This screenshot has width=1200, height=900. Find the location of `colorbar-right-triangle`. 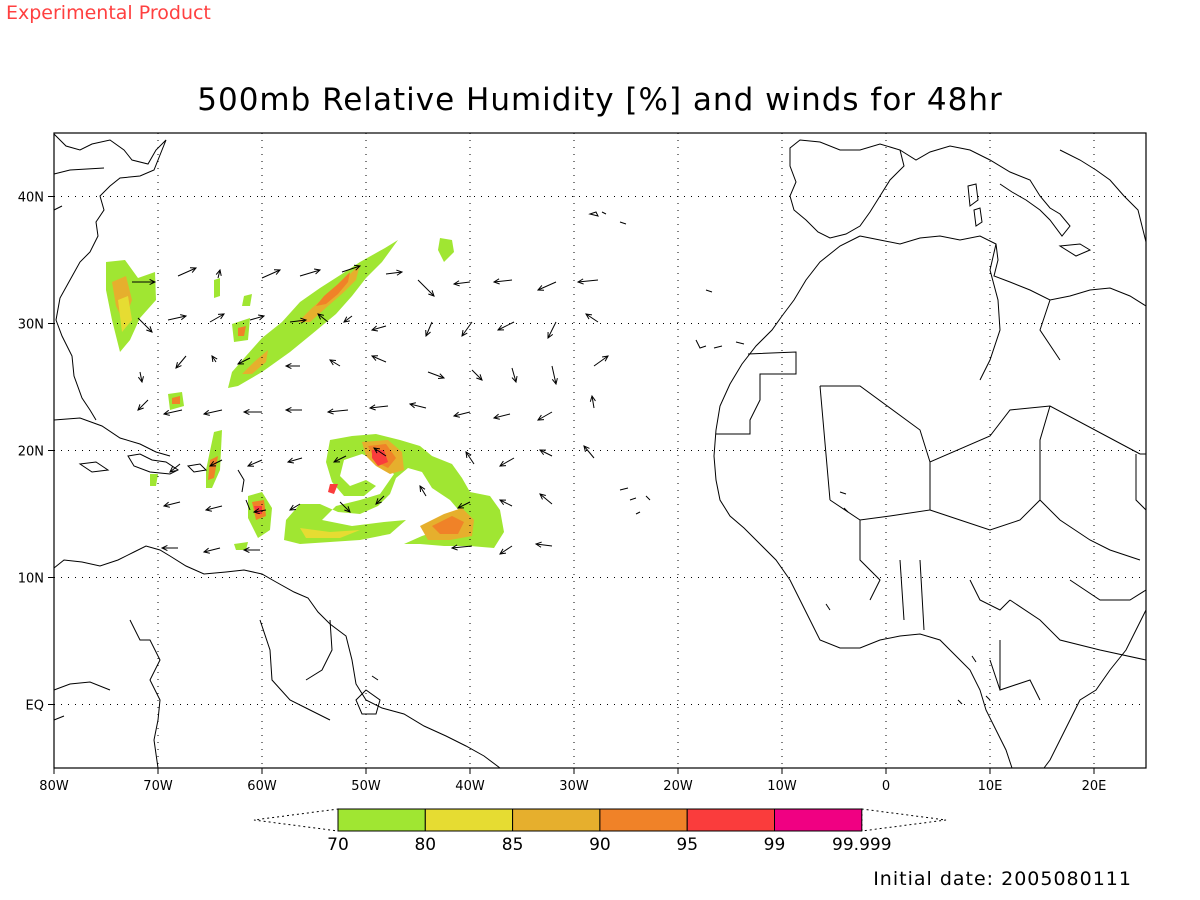

colorbar-right-triangle is located at coordinates (904, 820).